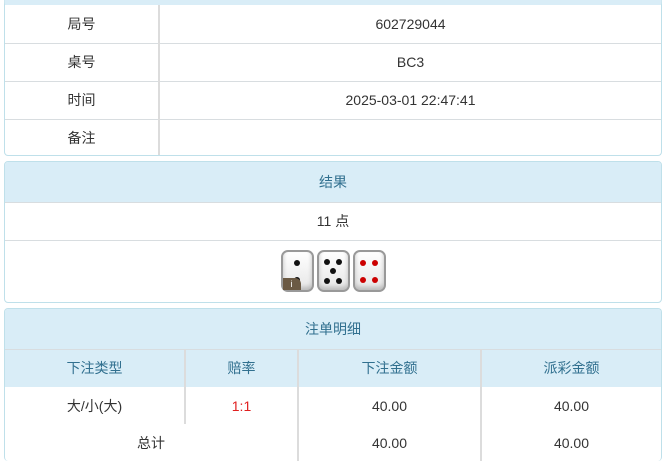  Describe the element at coordinates (291, 284) in the screenshot. I see `info-icon: i` at that location.